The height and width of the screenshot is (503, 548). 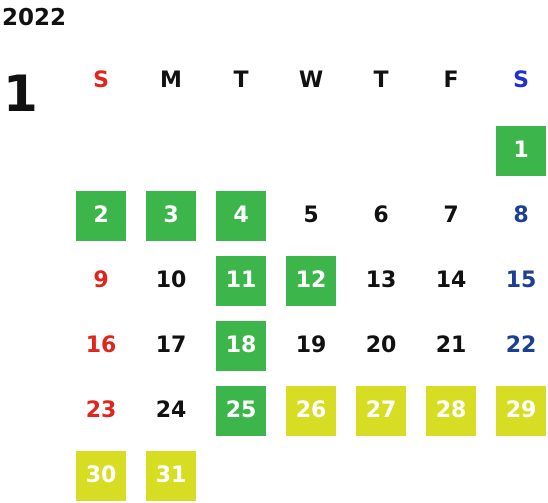 I want to click on day-cell-10: 10, so click(x=171, y=280).